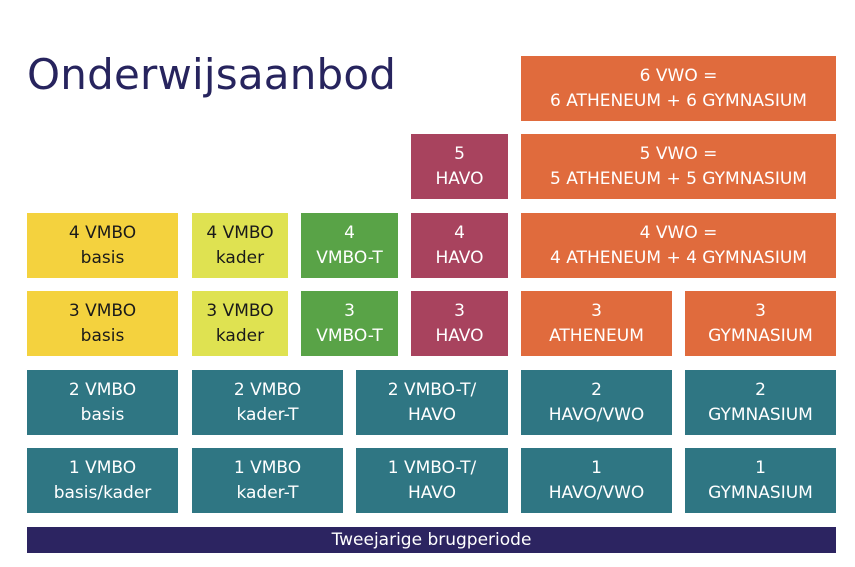 The width and height of the screenshot is (855, 567). What do you see at coordinates (349, 323) in the screenshot?
I see `box-3-vmbo-t: 3 VMBO-T` at bounding box center [349, 323].